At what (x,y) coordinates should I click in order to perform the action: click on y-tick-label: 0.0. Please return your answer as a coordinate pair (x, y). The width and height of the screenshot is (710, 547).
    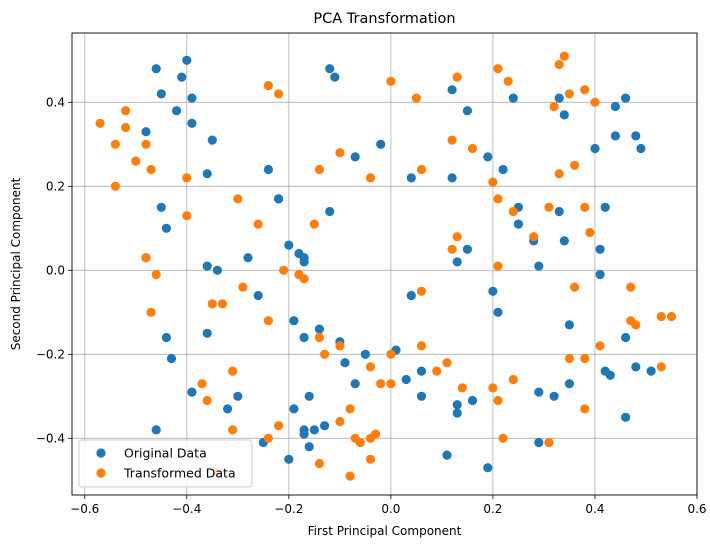
    Looking at the image, I should click on (55, 270).